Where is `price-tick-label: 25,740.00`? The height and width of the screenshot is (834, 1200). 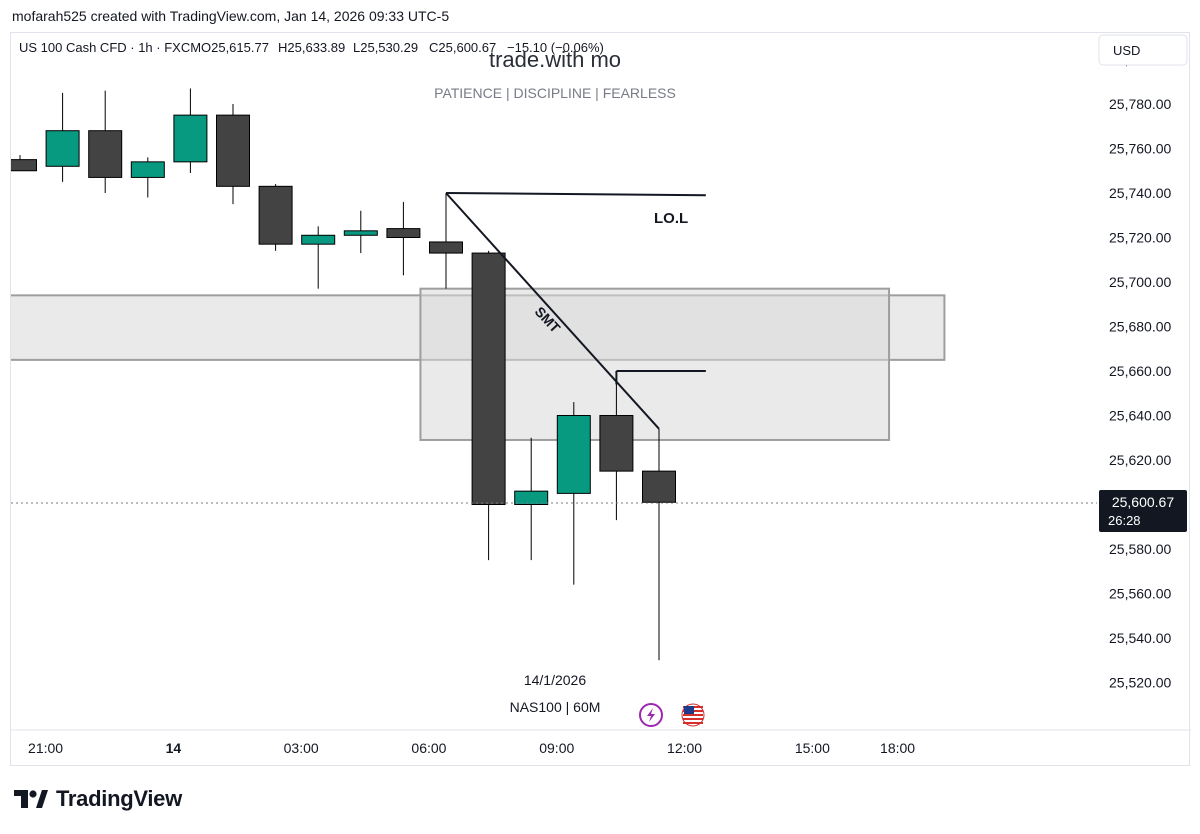
price-tick-label: 25,740.00 is located at coordinates (1140, 193).